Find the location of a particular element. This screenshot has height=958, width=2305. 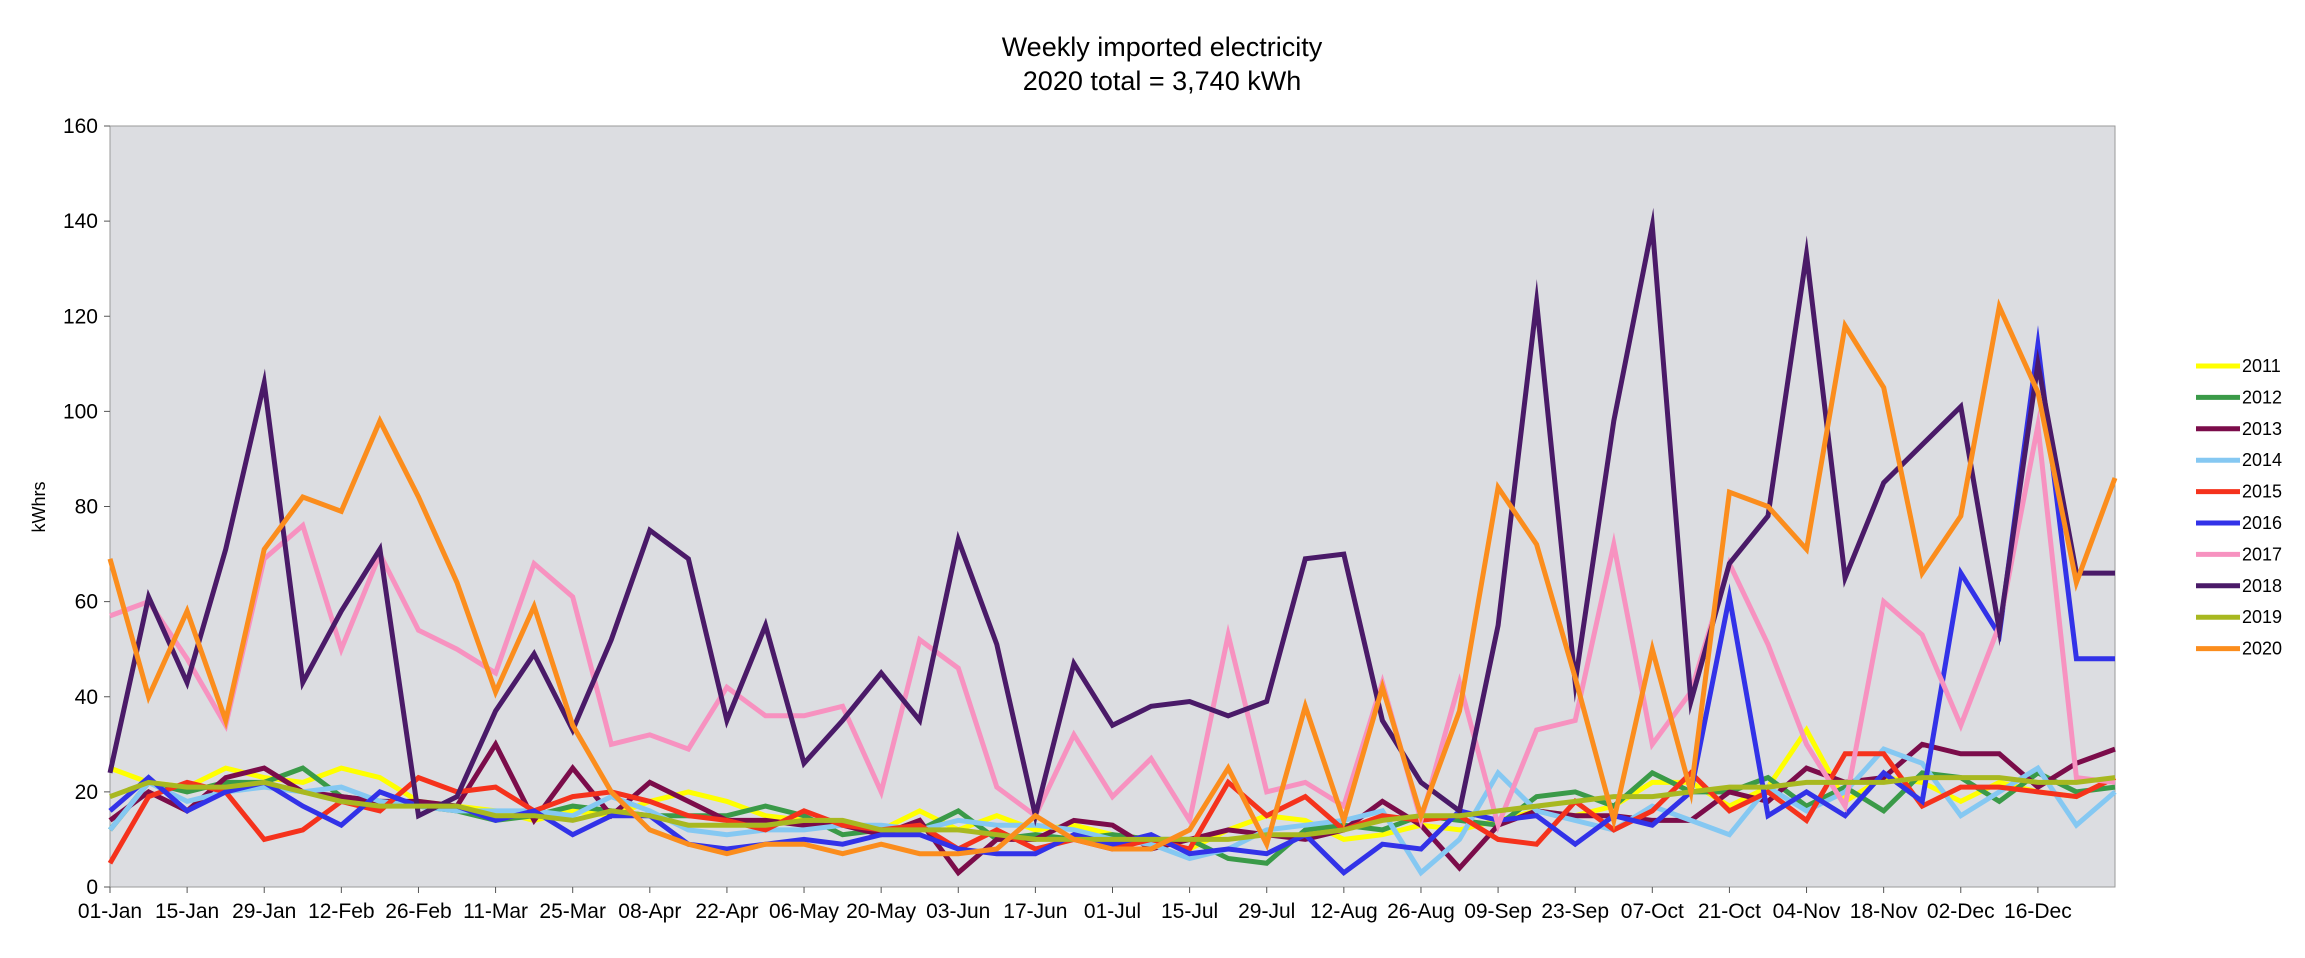

x-tick-label: 18-Nov is located at coordinates (1884, 911).